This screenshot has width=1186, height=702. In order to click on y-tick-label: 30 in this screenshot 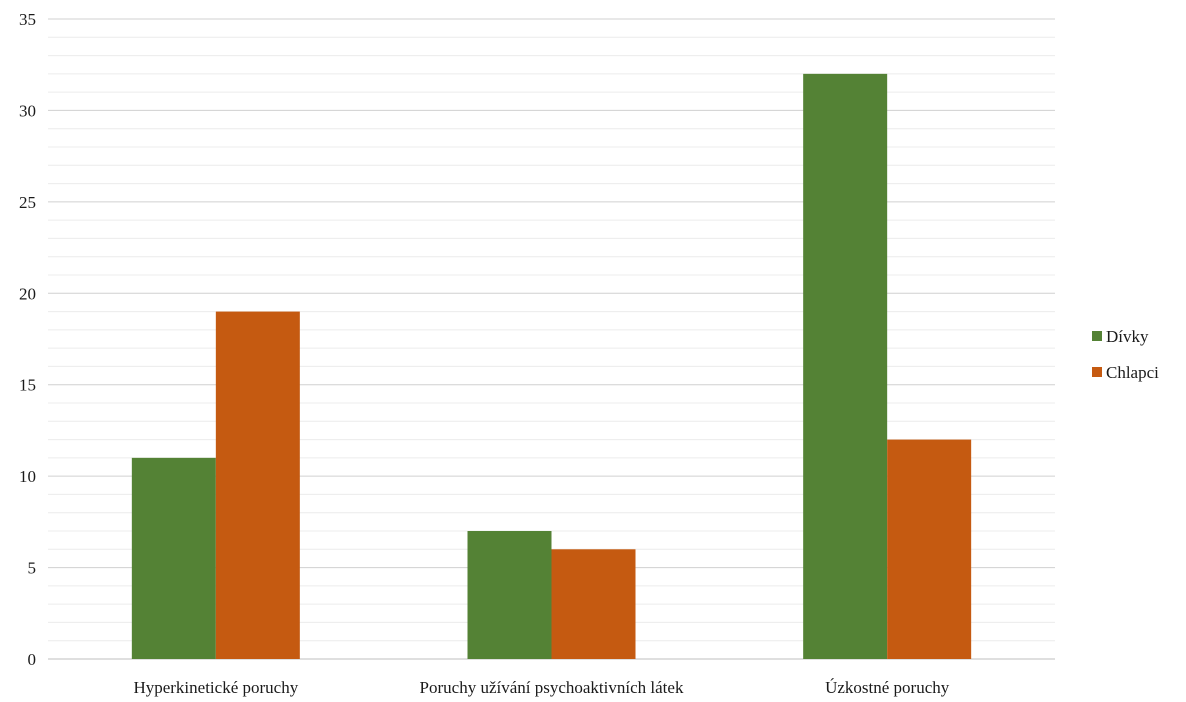, I will do `click(27, 110)`.